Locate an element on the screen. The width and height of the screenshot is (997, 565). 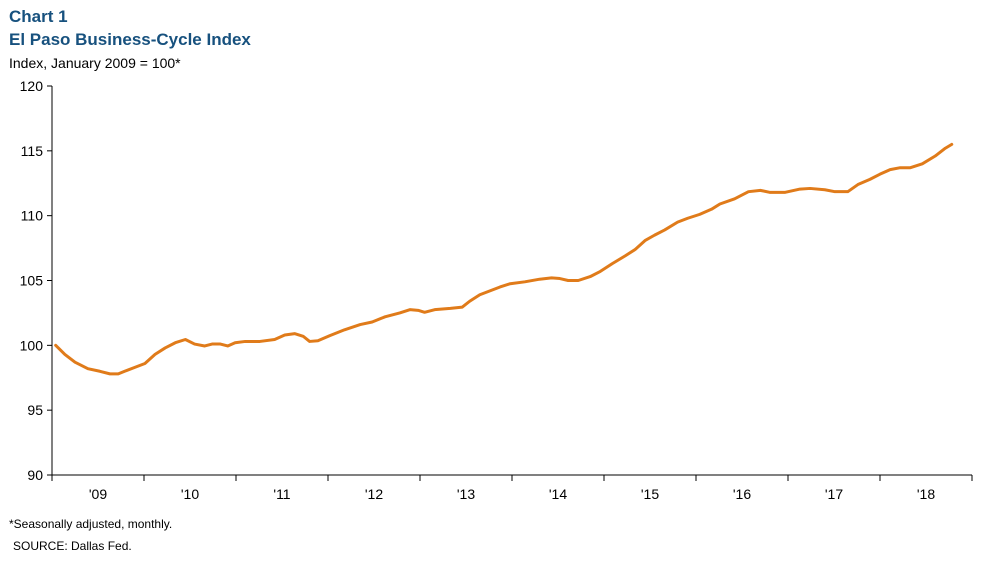
x-tick-label: '11 is located at coordinates (281, 494).